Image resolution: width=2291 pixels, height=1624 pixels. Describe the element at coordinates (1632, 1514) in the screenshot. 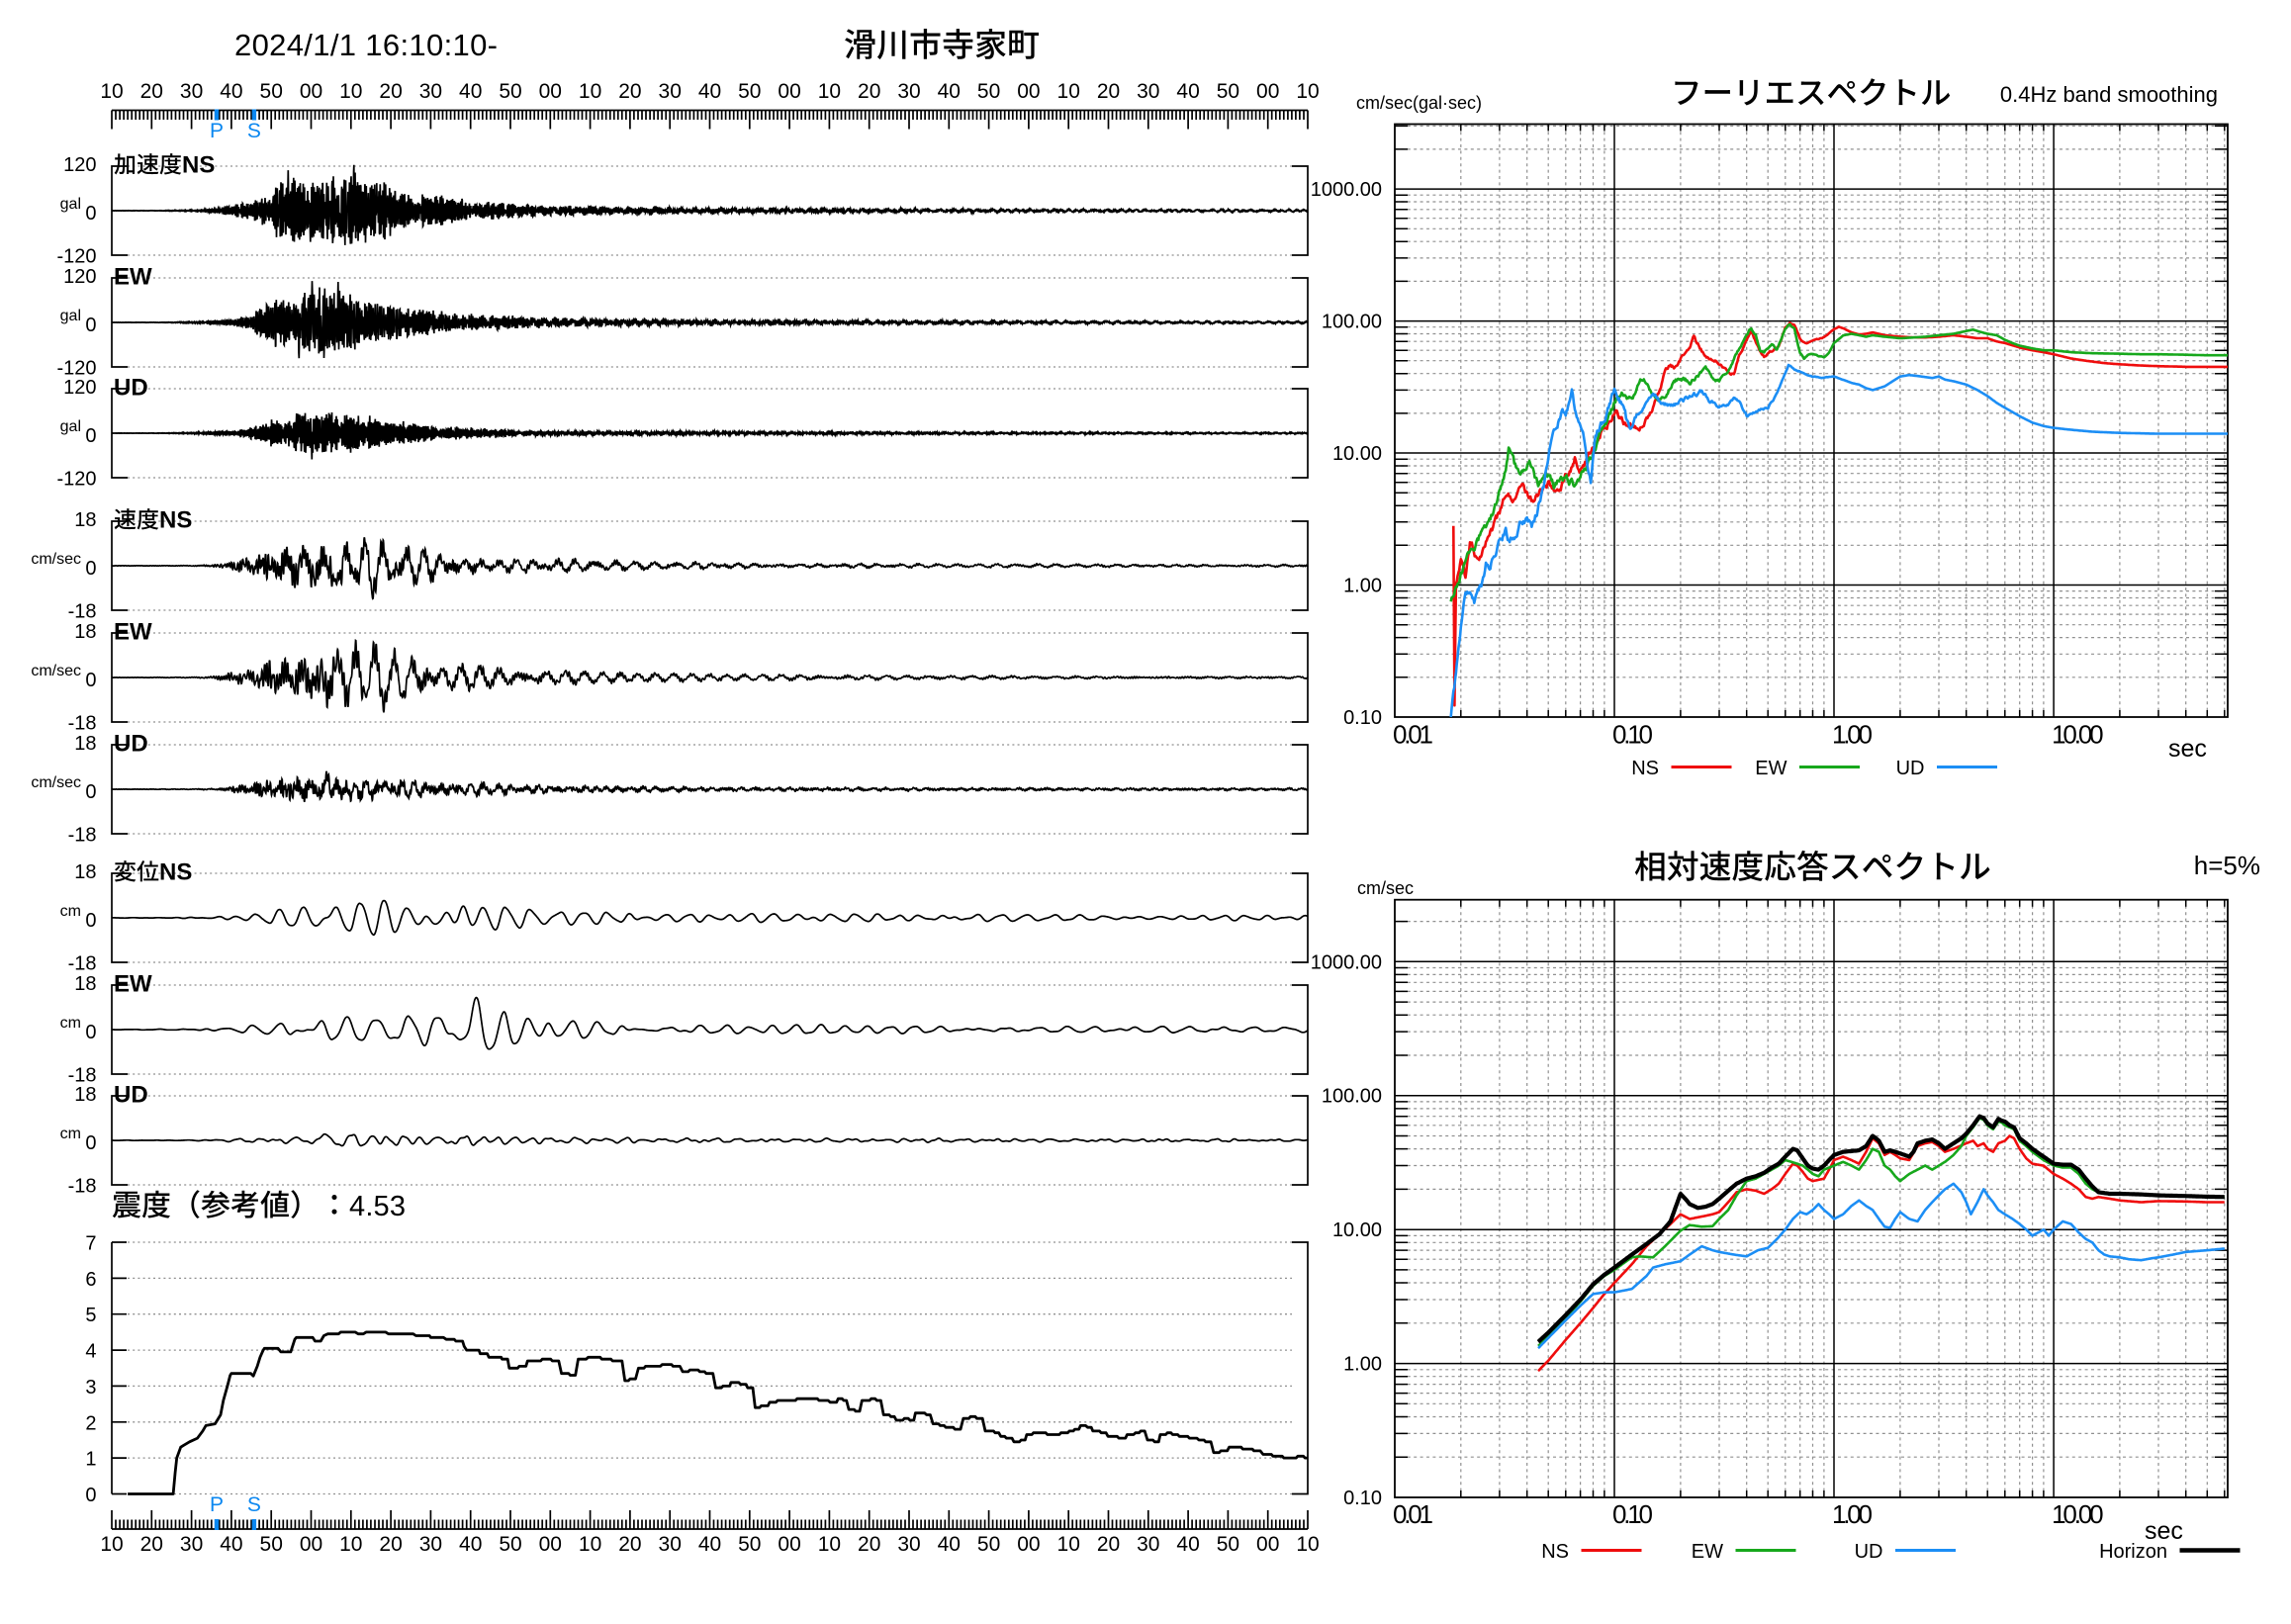

I see `xtick-label: 0.10` at that location.